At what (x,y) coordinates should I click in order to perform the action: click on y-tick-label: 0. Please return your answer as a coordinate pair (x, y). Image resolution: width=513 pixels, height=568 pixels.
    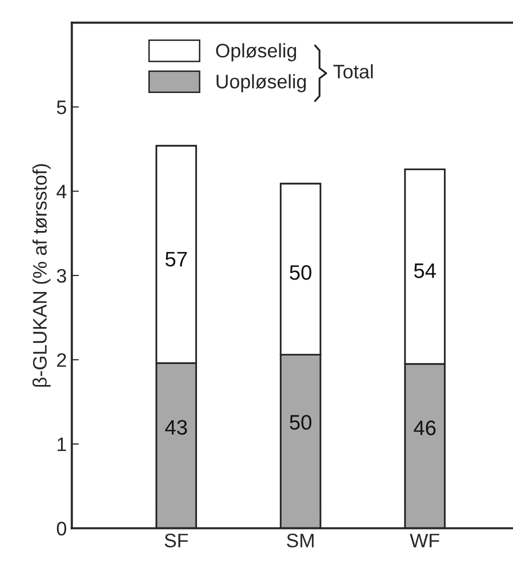
    Looking at the image, I should click on (61, 529).